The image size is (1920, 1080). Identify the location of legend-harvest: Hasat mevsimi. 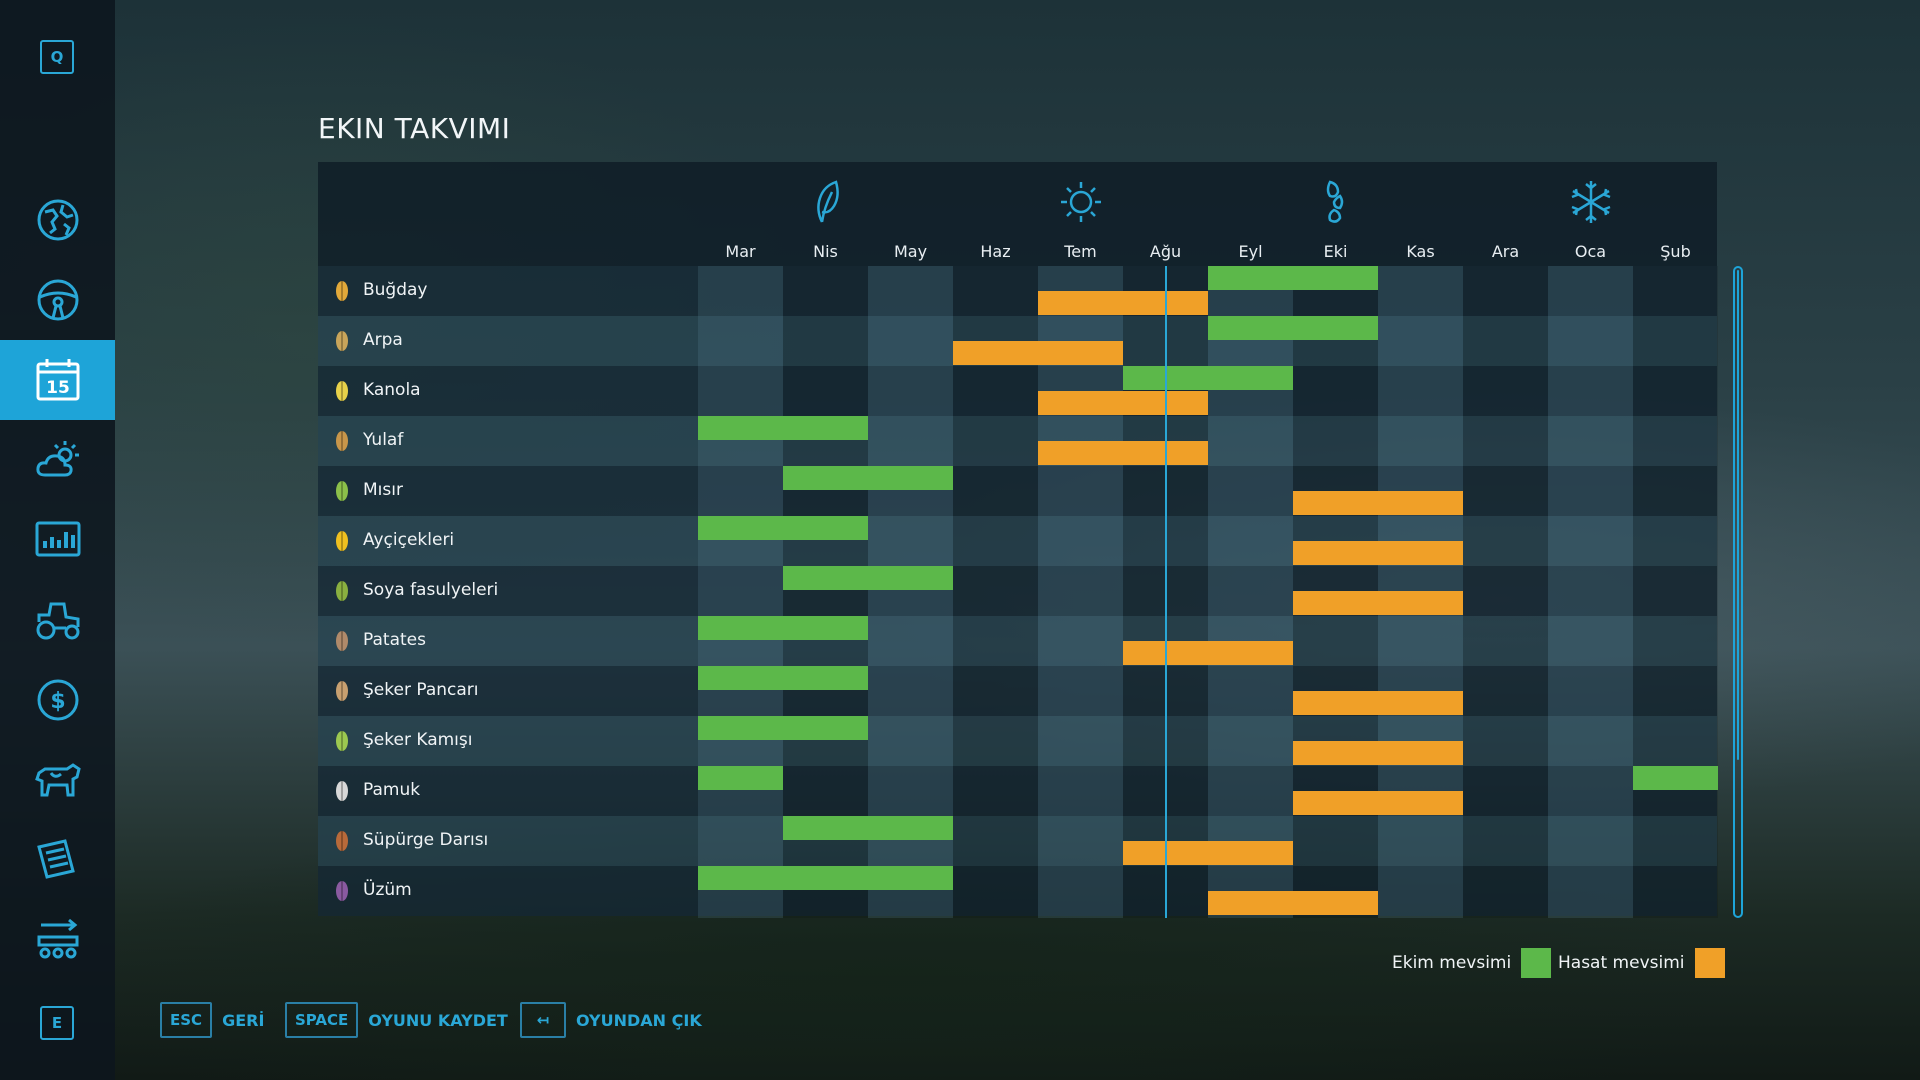
(1641, 963).